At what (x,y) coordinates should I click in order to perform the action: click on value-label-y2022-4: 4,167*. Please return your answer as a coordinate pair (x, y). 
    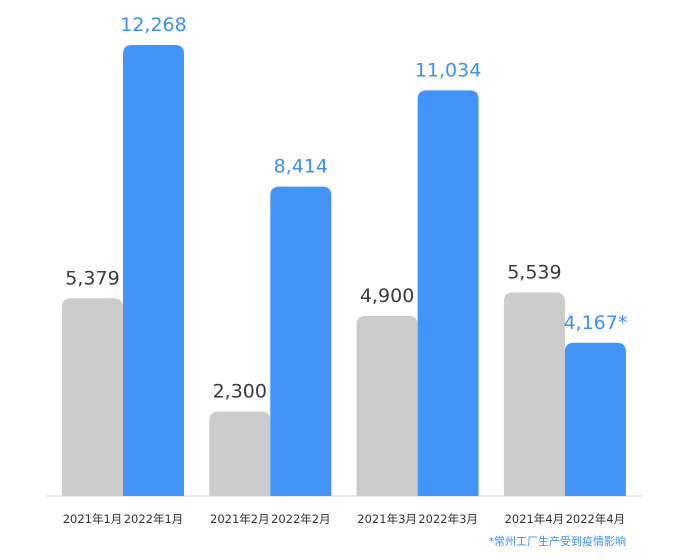
    Looking at the image, I should click on (595, 323).